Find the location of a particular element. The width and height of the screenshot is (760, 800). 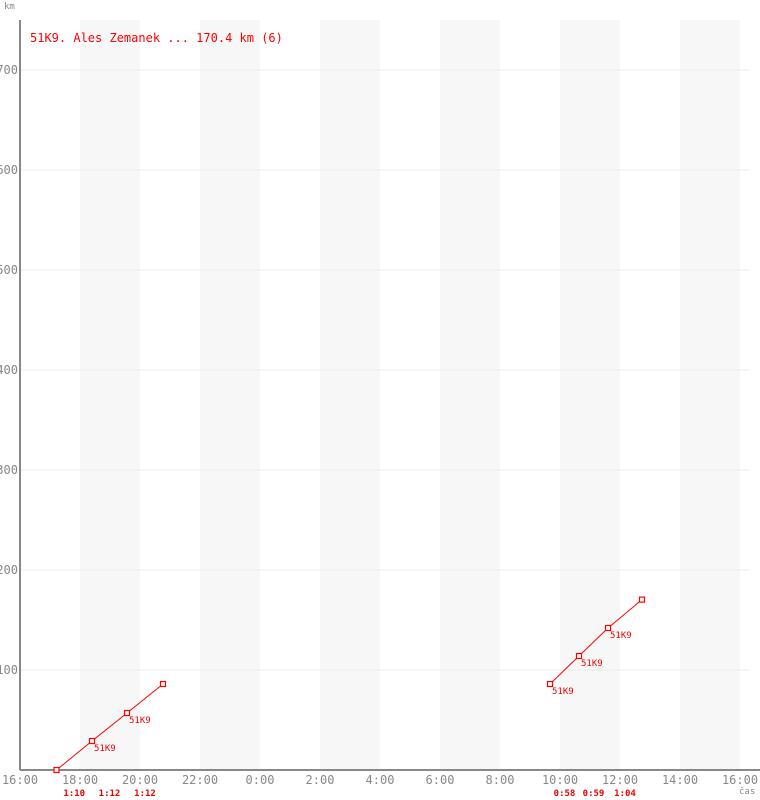

duration-label: 1:04 is located at coordinates (625, 794).